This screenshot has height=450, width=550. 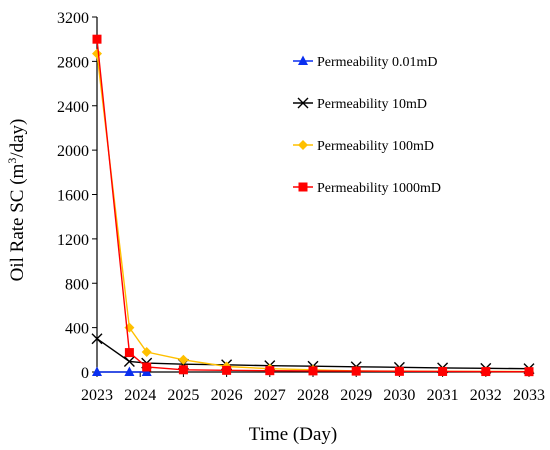 I want to click on y-axis-title-end: /day), so click(x=17, y=138).